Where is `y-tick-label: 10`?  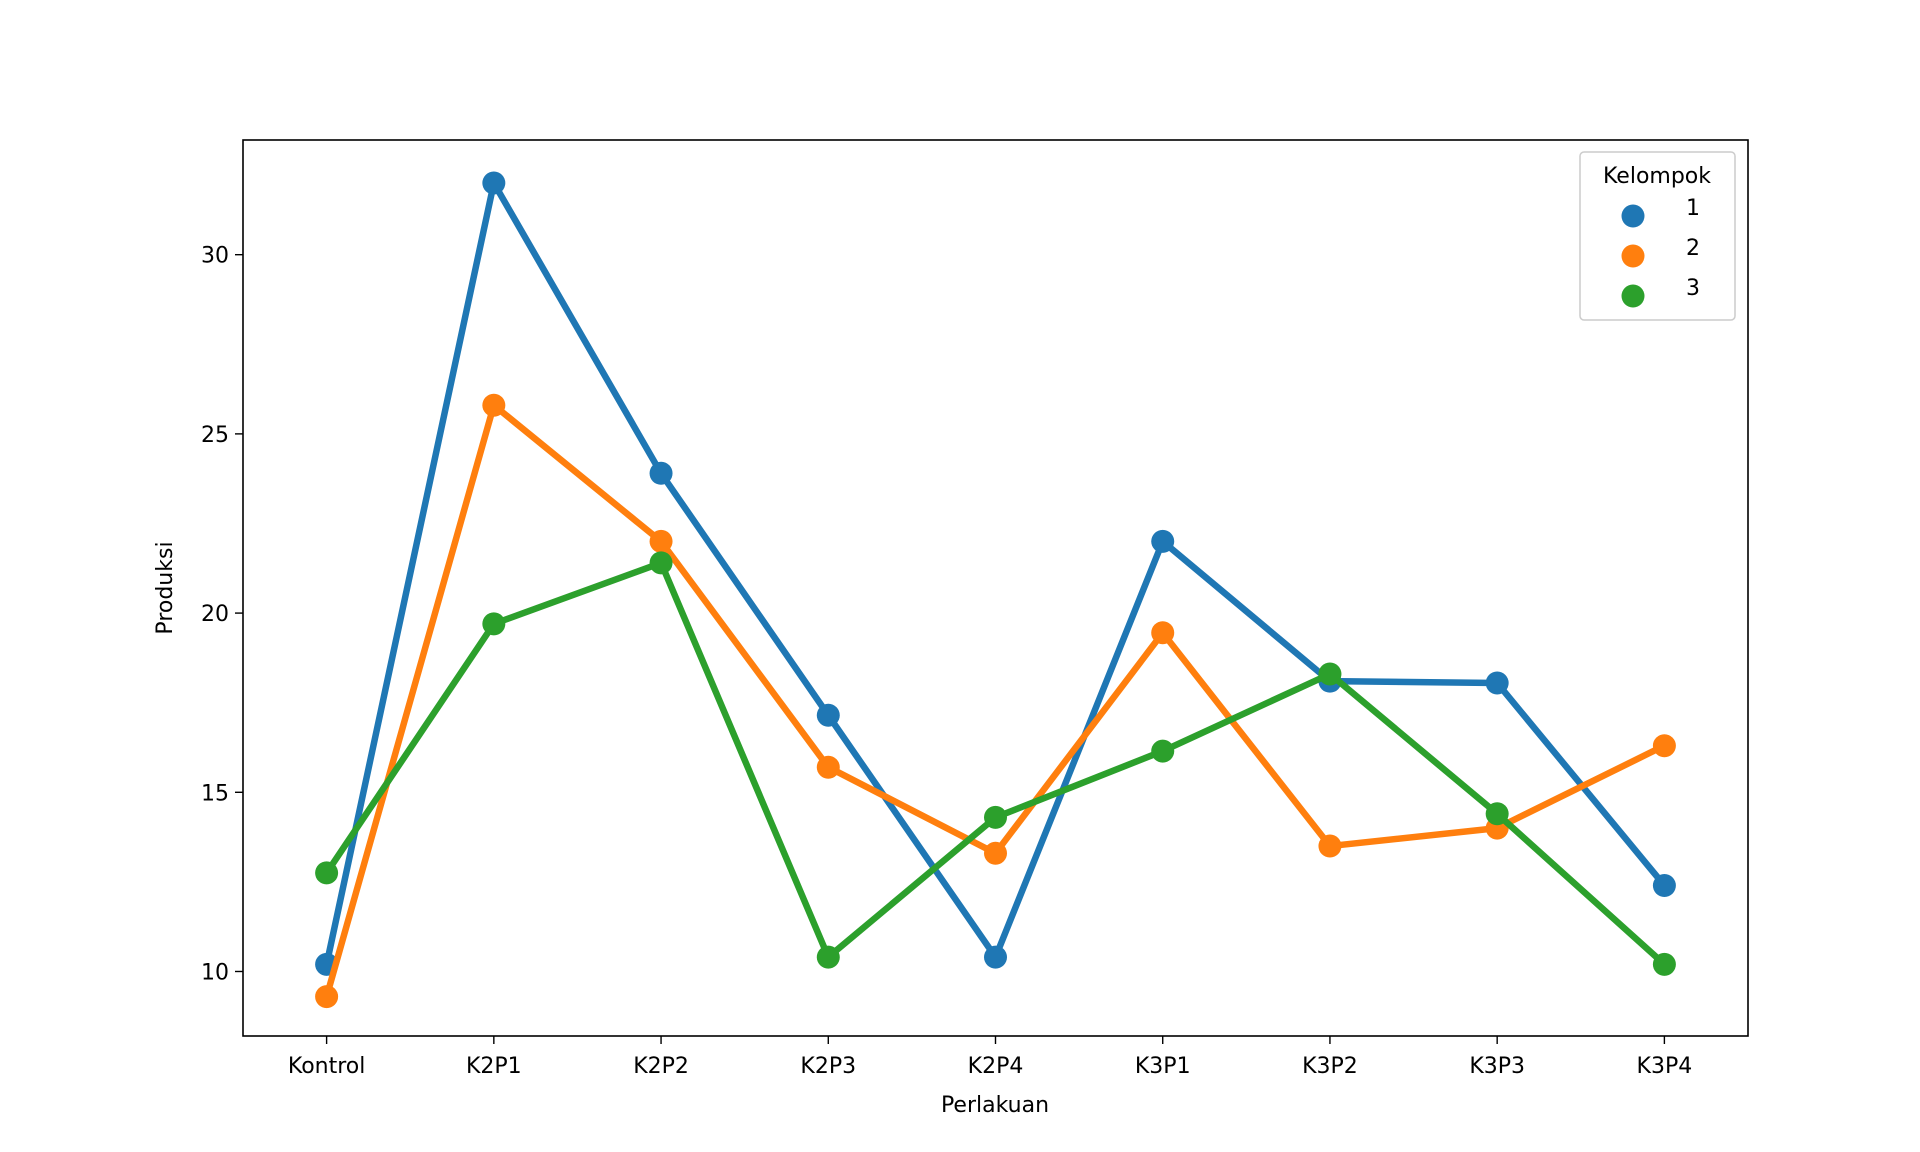
y-tick-label: 10 is located at coordinates (215, 972).